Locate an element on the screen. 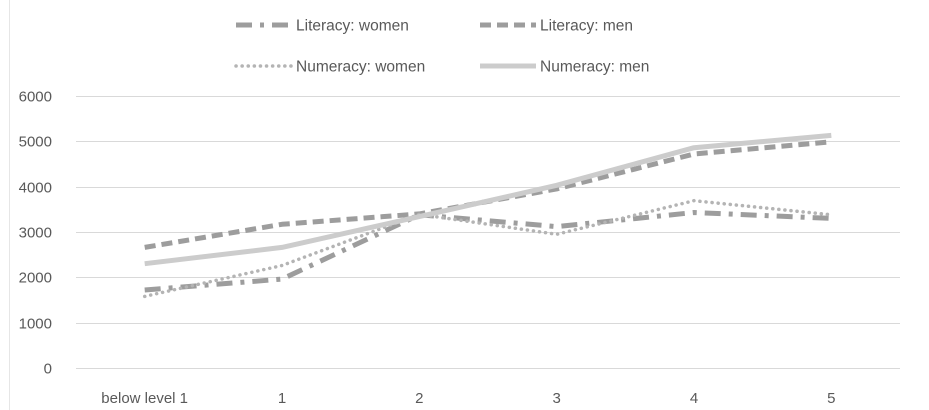  x-tick-label: 2 is located at coordinates (419, 398).